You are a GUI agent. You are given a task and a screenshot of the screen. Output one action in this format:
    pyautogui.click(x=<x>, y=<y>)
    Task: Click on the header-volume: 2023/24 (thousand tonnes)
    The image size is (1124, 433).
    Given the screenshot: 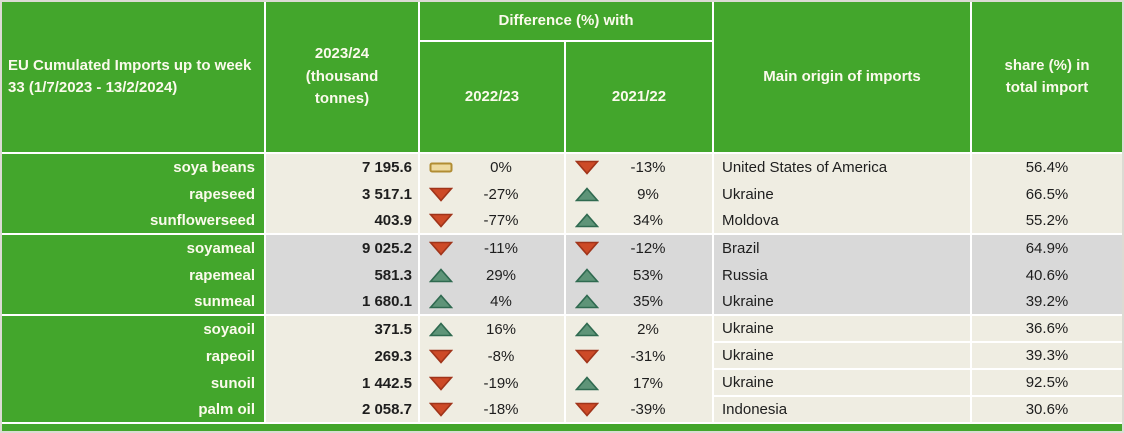 What is the action you would take?
    pyautogui.click(x=343, y=78)
    